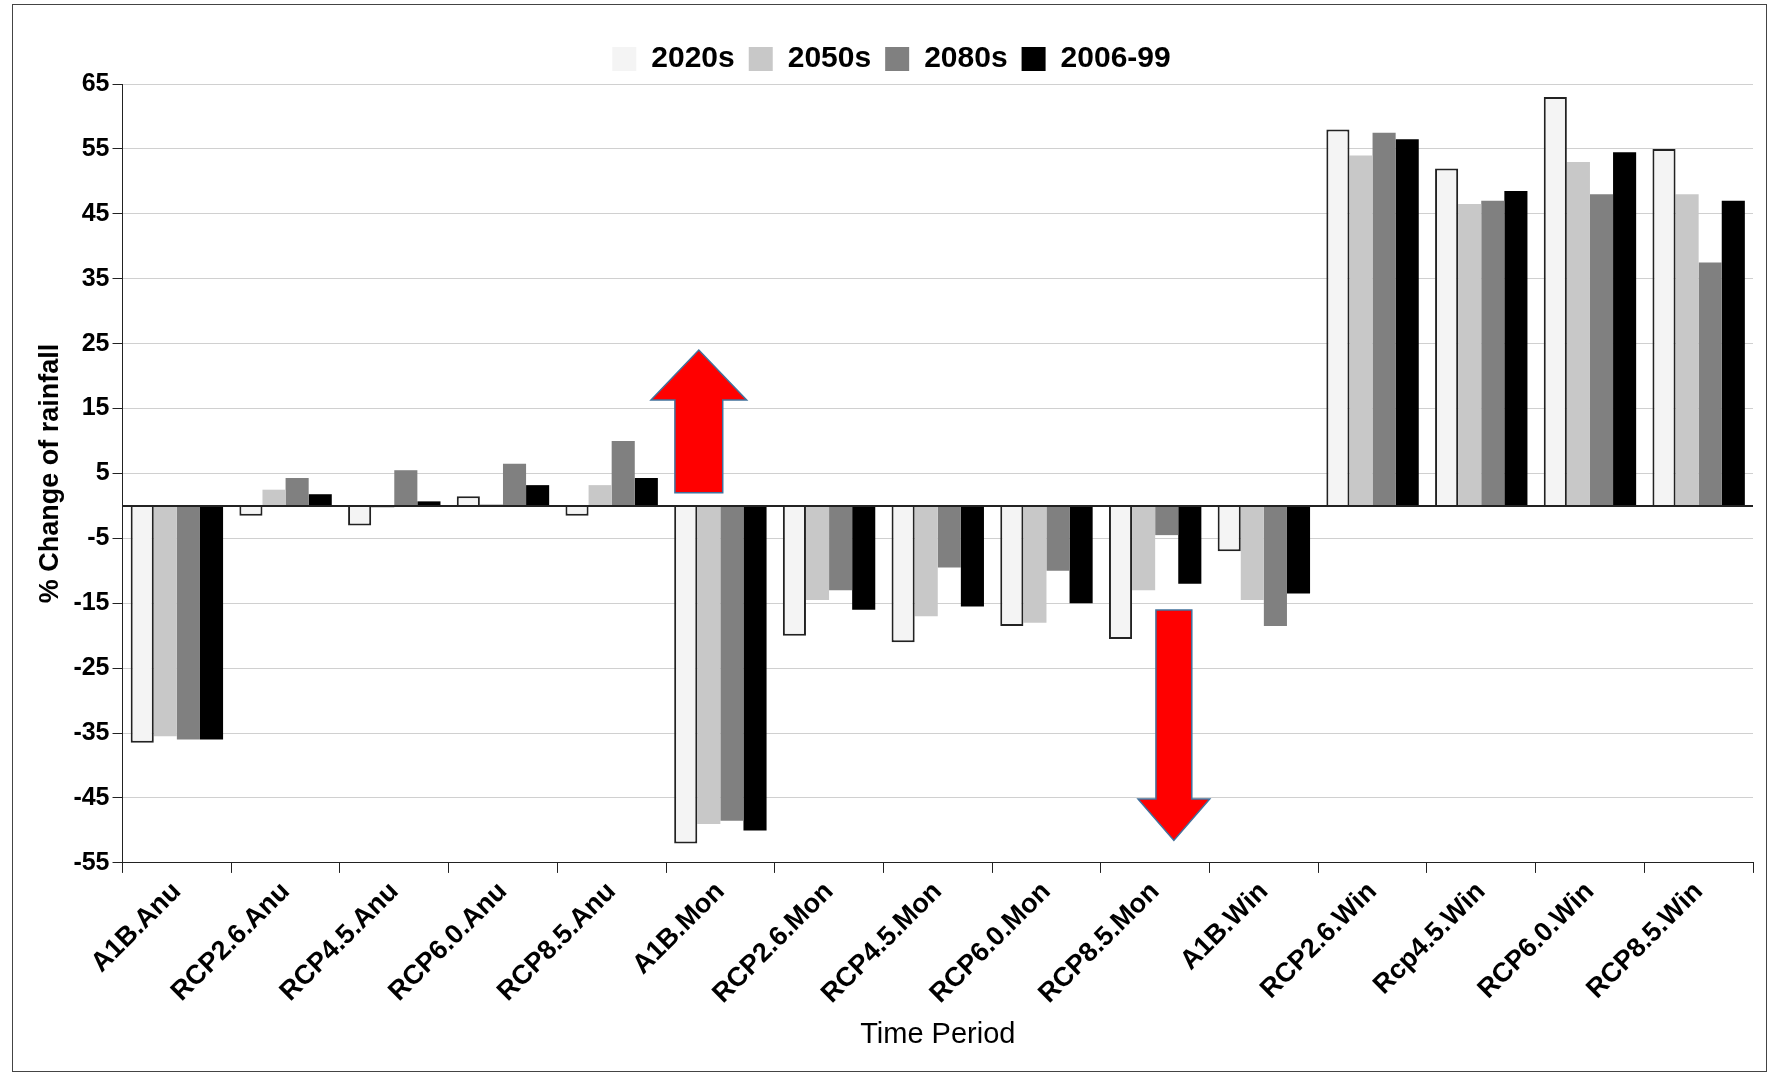 The image size is (1773, 1076). What do you see at coordinates (91, 666) in the screenshot?
I see `y-tick-label: -25` at bounding box center [91, 666].